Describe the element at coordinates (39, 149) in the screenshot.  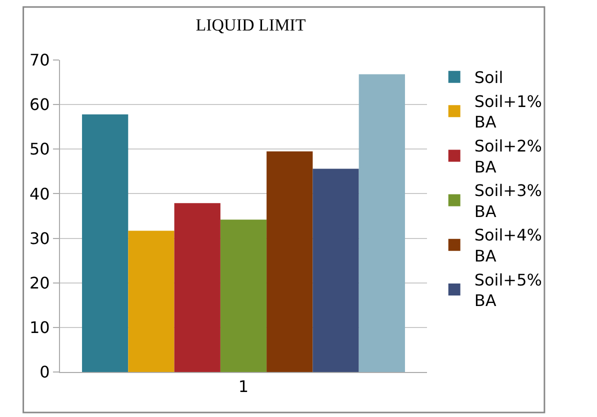
I see `y-tick-label: 50` at that location.